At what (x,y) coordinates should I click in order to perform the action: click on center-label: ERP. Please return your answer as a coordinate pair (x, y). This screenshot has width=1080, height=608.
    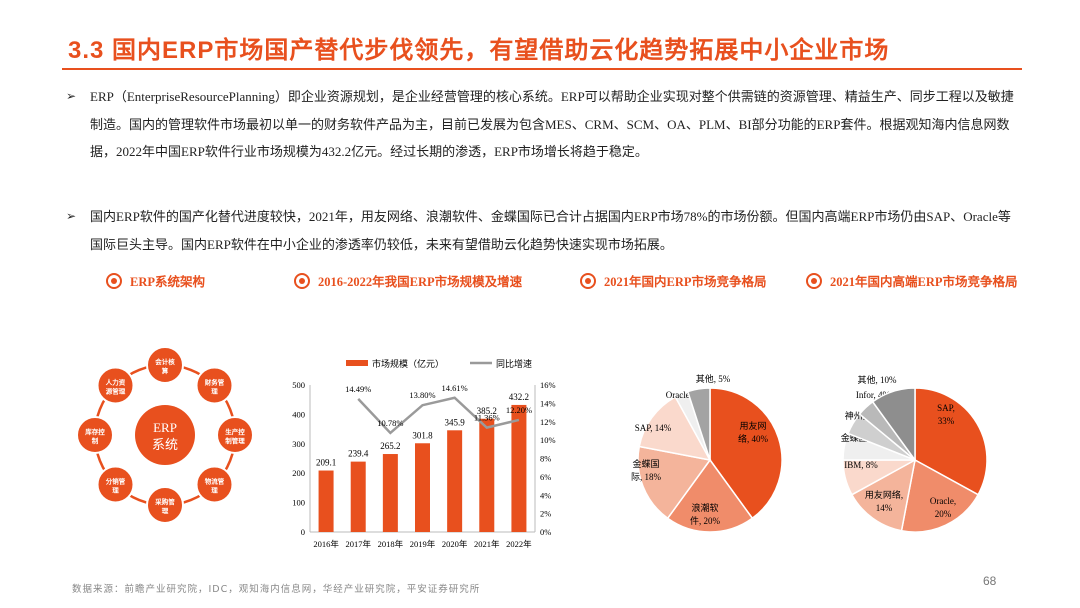
    Looking at the image, I should click on (165, 427).